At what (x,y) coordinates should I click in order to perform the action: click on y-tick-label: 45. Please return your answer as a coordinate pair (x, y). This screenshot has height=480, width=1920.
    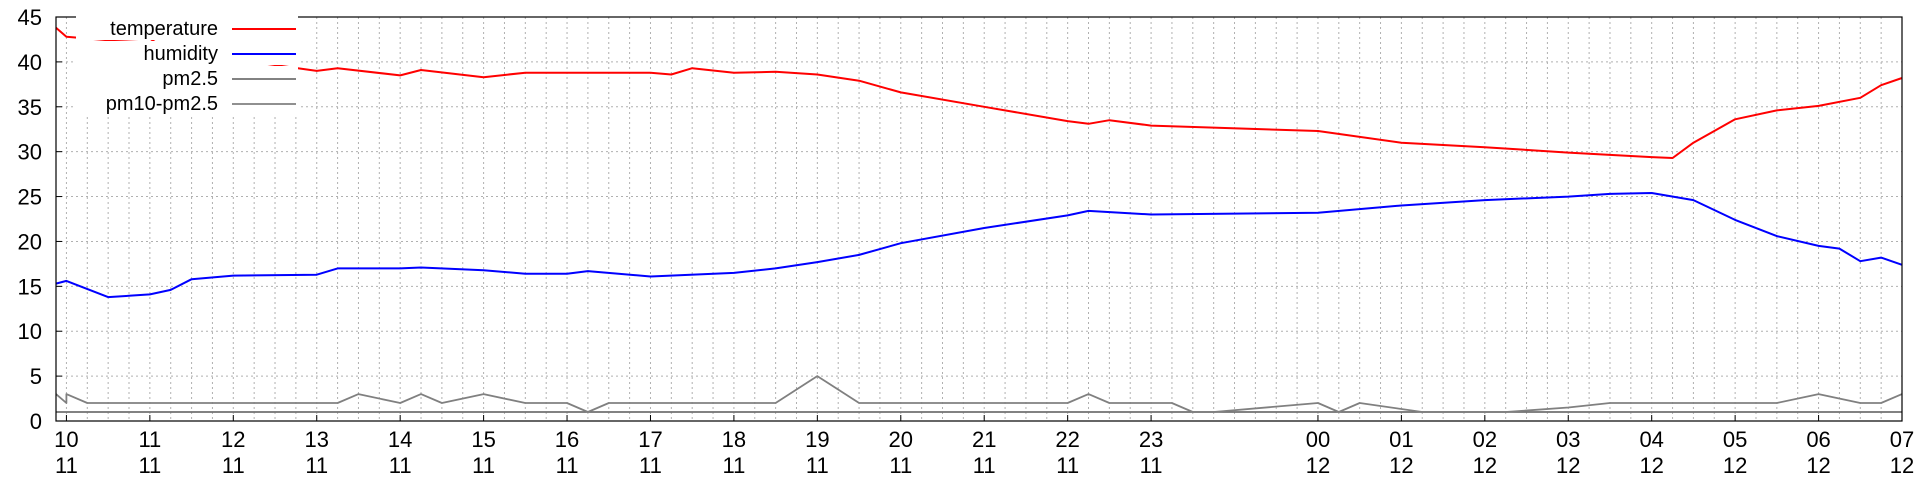
    Looking at the image, I should click on (30, 17).